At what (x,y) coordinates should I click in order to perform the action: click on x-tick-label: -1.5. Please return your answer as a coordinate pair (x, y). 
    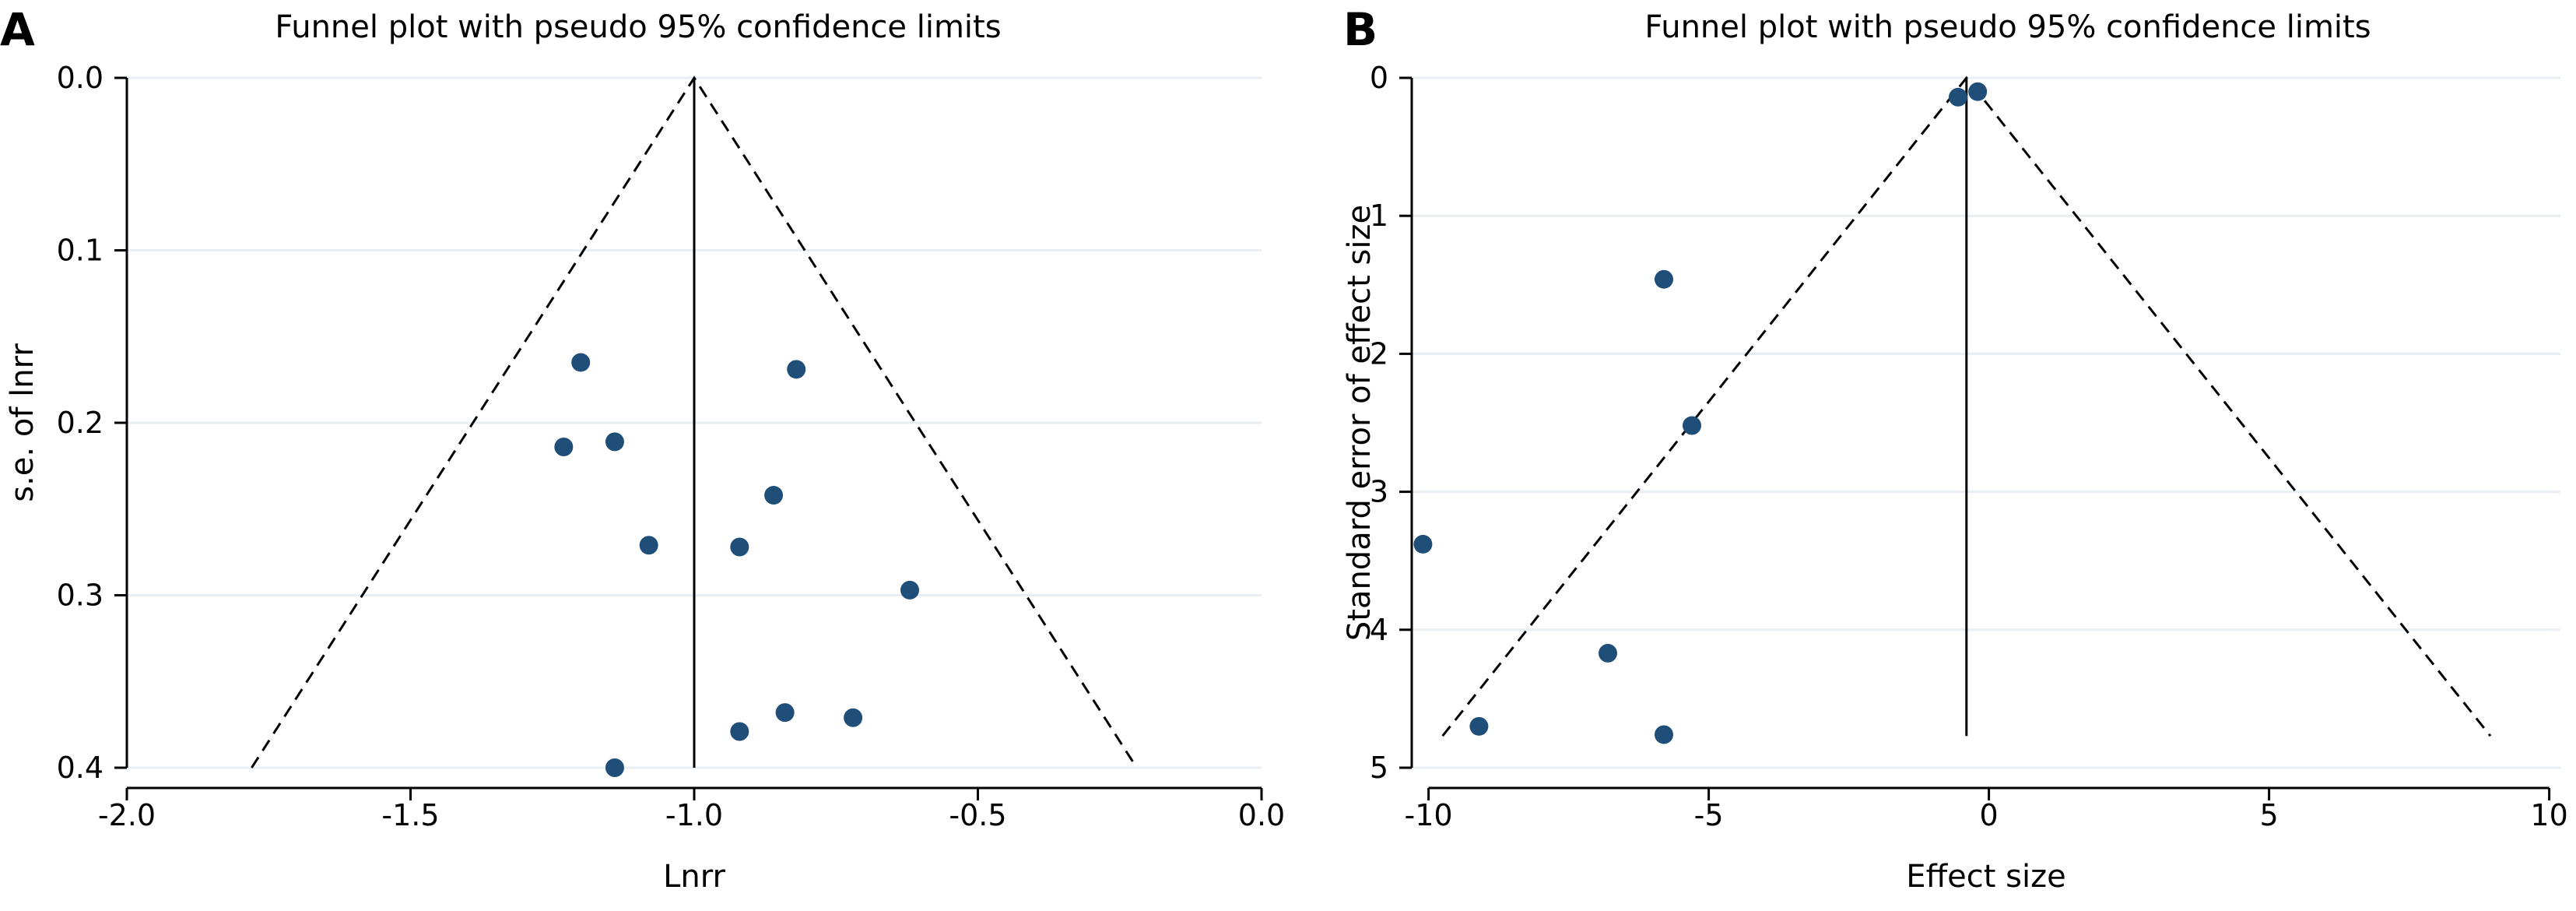
    Looking at the image, I should click on (410, 815).